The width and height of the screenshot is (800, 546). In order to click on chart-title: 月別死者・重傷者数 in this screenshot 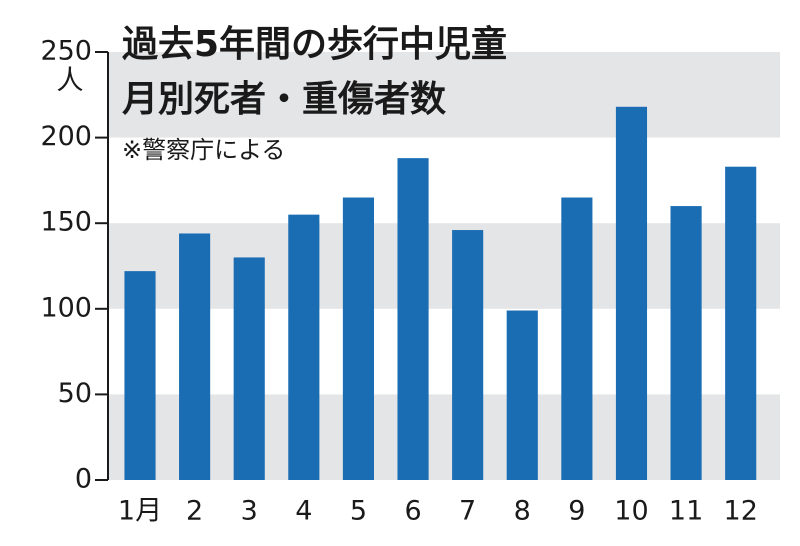, I will do `click(284, 99)`.